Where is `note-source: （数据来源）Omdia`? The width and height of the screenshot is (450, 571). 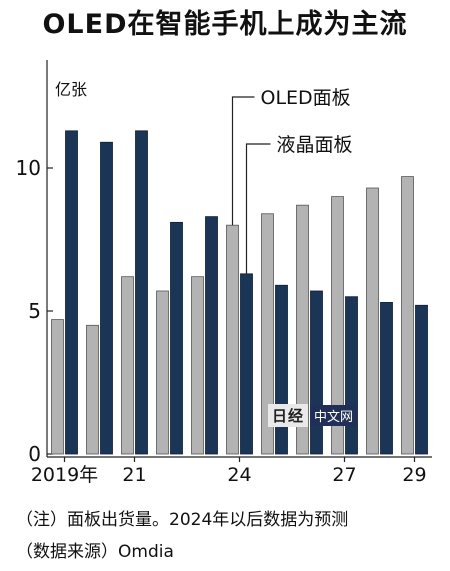 note-source: （数据来源）Omdia is located at coordinates (95, 552).